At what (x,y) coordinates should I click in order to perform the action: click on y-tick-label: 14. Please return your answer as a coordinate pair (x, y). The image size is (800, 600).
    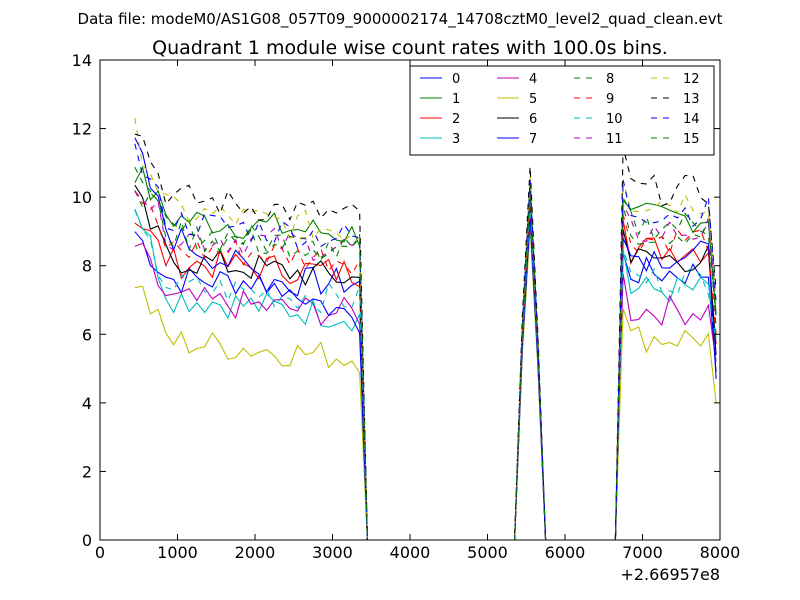
    Looking at the image, I should click on (82, 60).